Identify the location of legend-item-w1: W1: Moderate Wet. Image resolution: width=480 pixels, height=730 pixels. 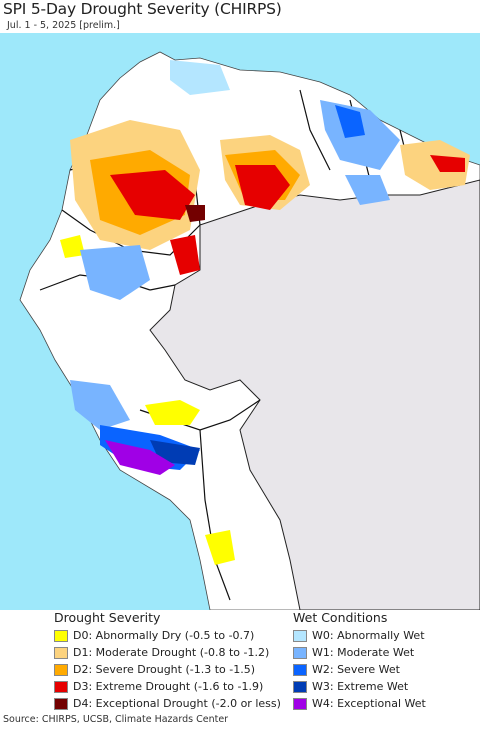
(359, 652).